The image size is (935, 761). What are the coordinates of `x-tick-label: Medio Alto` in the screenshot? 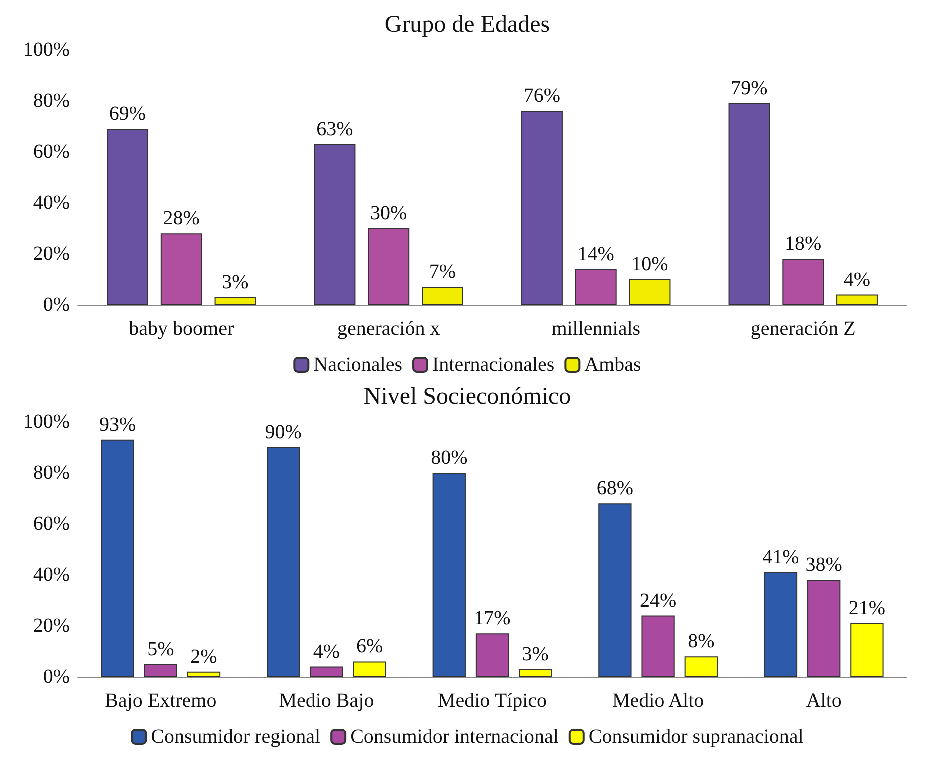 It's located at (658, 701).